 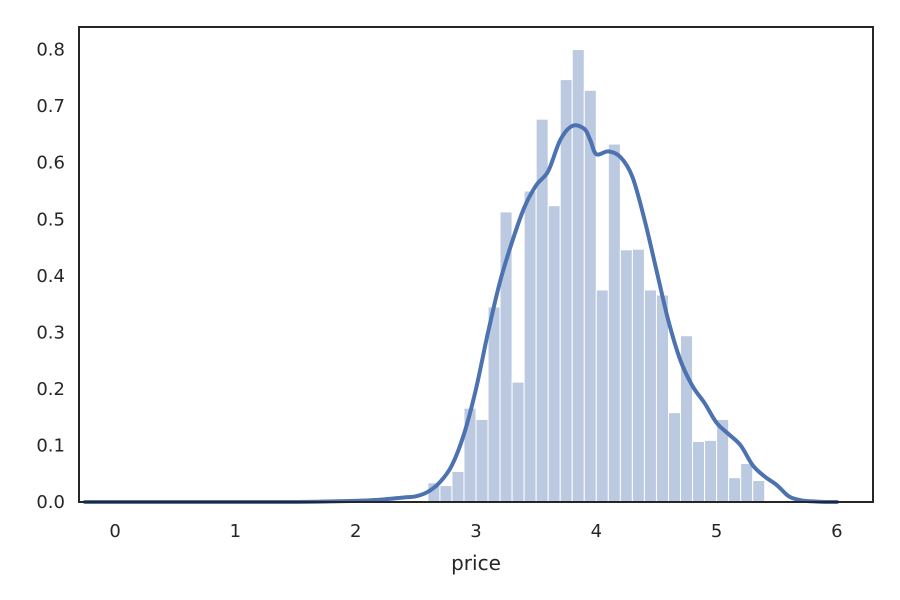 What do you see at coordinates (50, 445) in the screenshot?
I see `y-tick-label: 0.1` at bounding box center [50, 445].